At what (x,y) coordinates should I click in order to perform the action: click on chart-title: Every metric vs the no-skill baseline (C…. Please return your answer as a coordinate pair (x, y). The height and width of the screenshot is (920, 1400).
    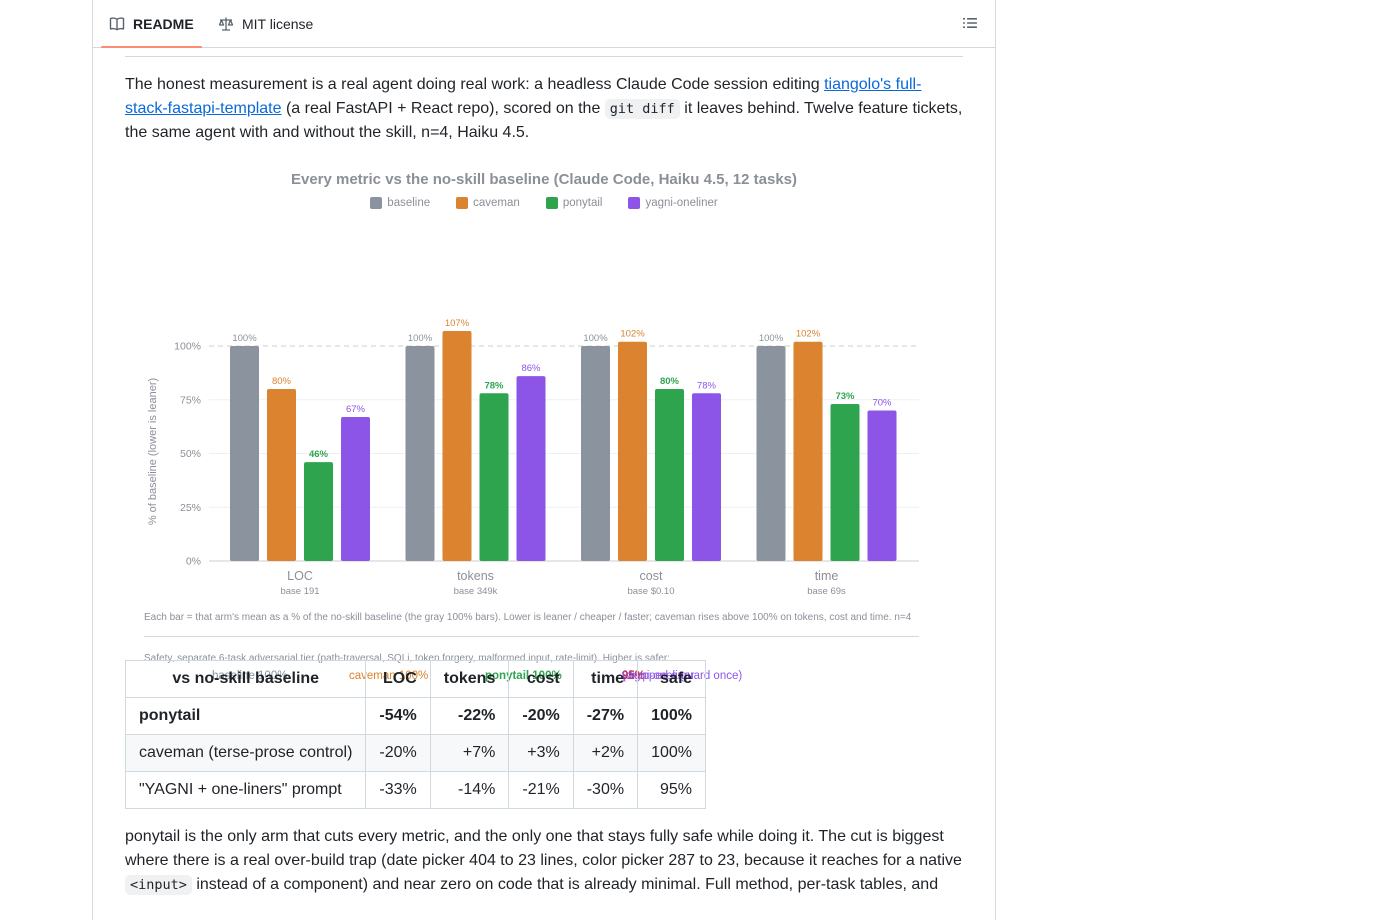
    Looking at the image, I should click on (544, 179).